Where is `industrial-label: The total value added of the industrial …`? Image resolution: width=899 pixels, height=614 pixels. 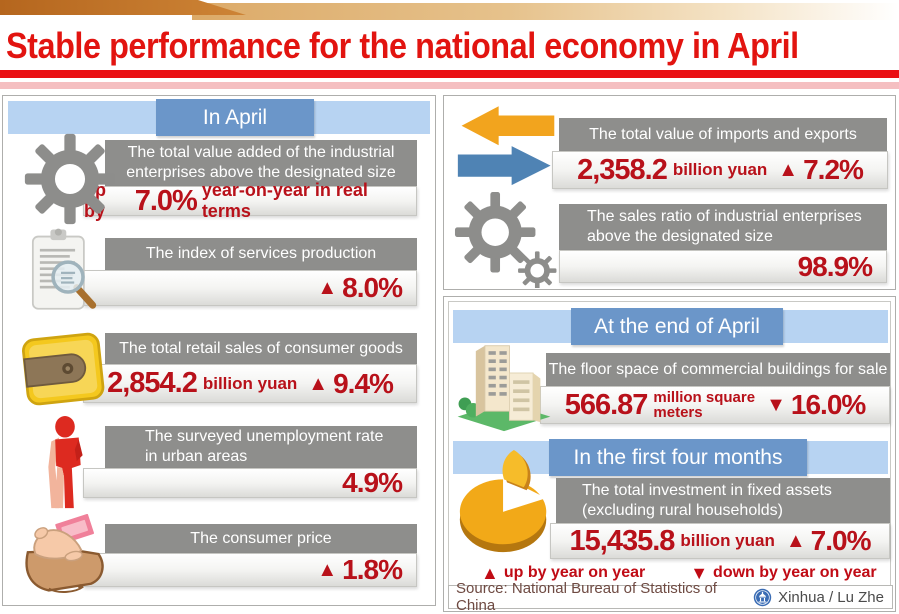
industrial-label: The total value added of the industrial … is located at coordinates (261, 163).